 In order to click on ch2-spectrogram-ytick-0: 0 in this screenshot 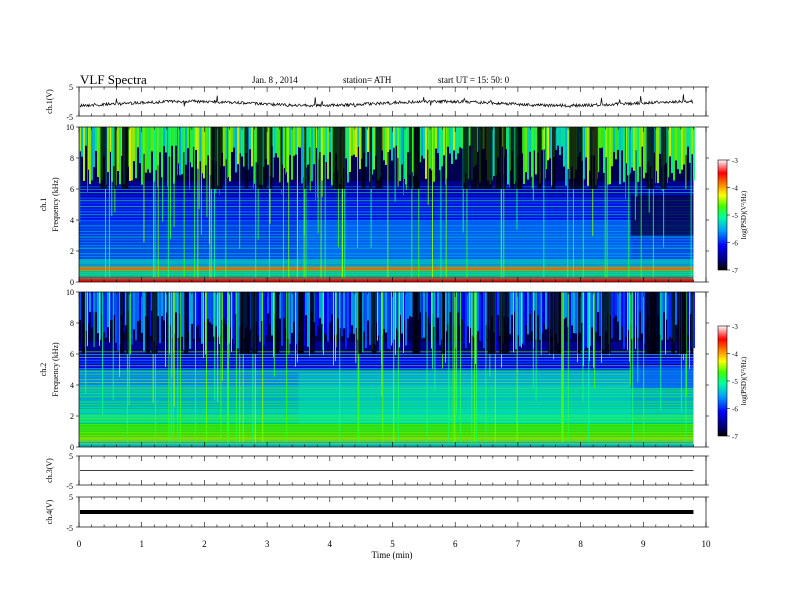, I will do `click(72, 447)`.